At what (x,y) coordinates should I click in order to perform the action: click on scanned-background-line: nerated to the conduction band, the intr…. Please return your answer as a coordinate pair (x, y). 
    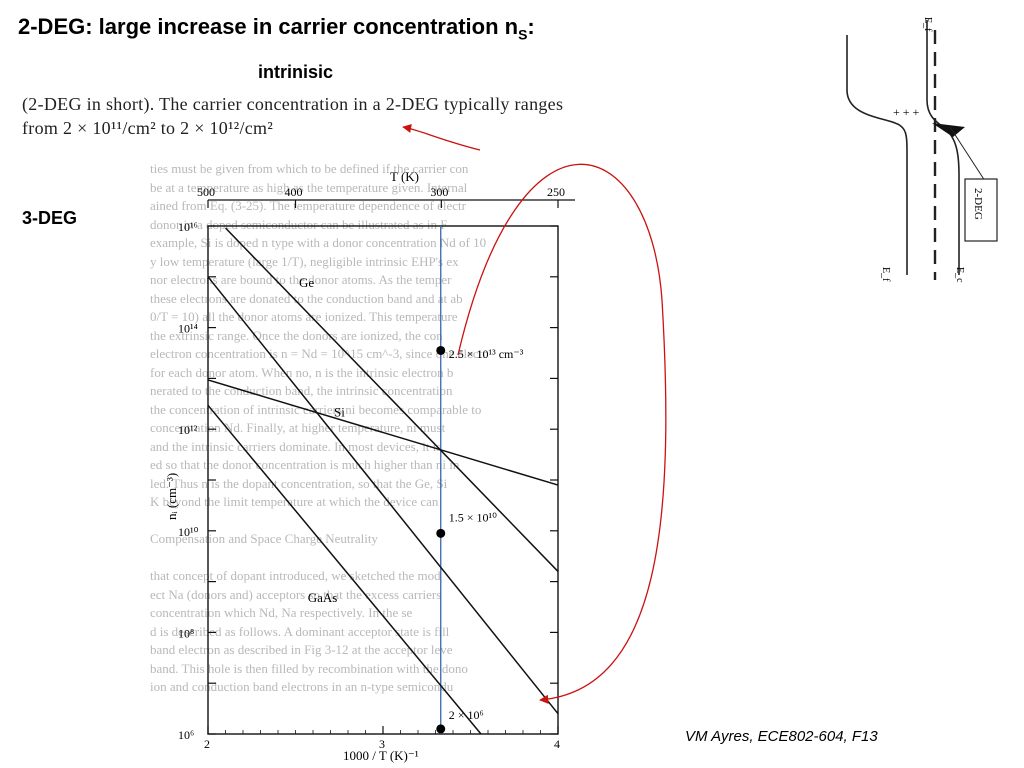
    Looking at the image, I should click on (301, 390).